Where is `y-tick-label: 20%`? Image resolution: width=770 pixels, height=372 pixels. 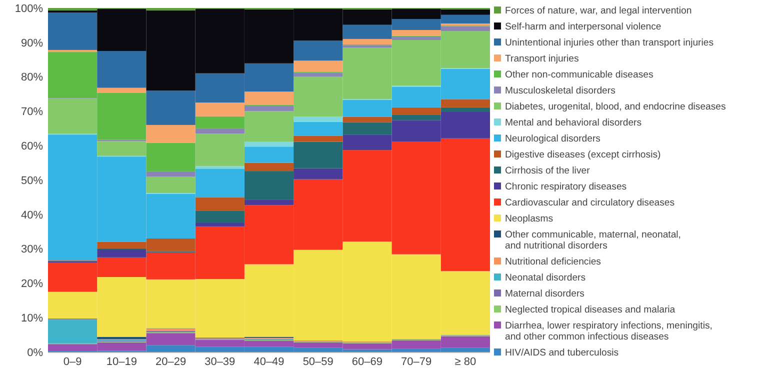
y-tick-label: 20% is located at coordinates (32, 284).